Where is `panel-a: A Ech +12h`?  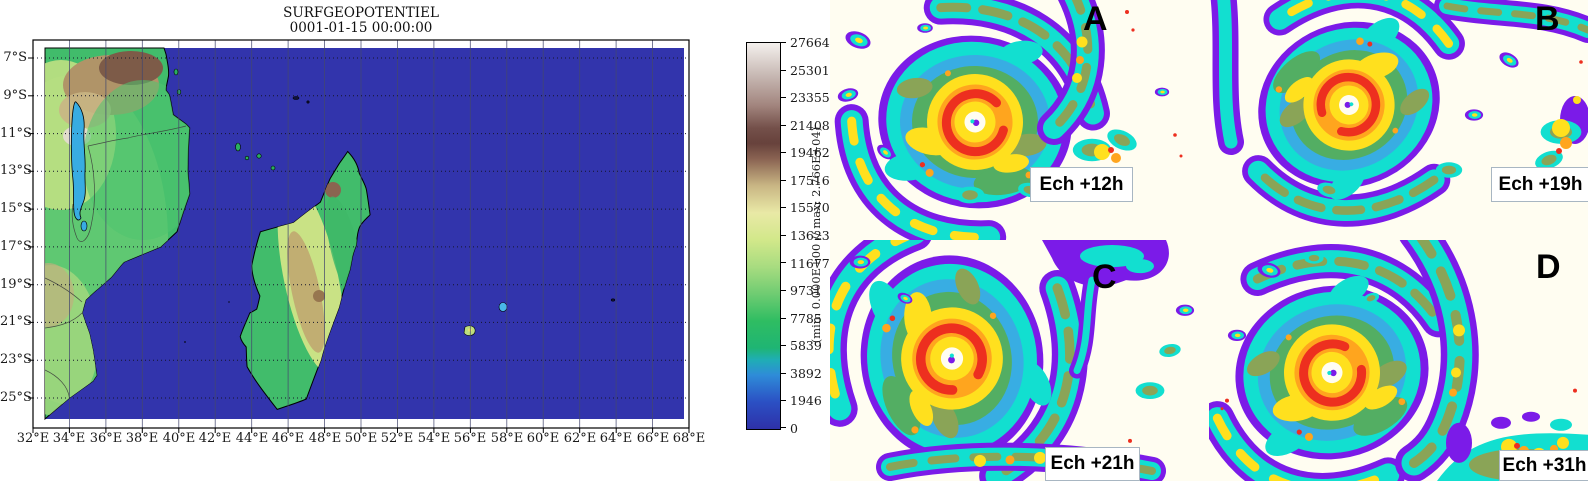
panel-a: A Ech +12h is located at coordinates (1019, 120).